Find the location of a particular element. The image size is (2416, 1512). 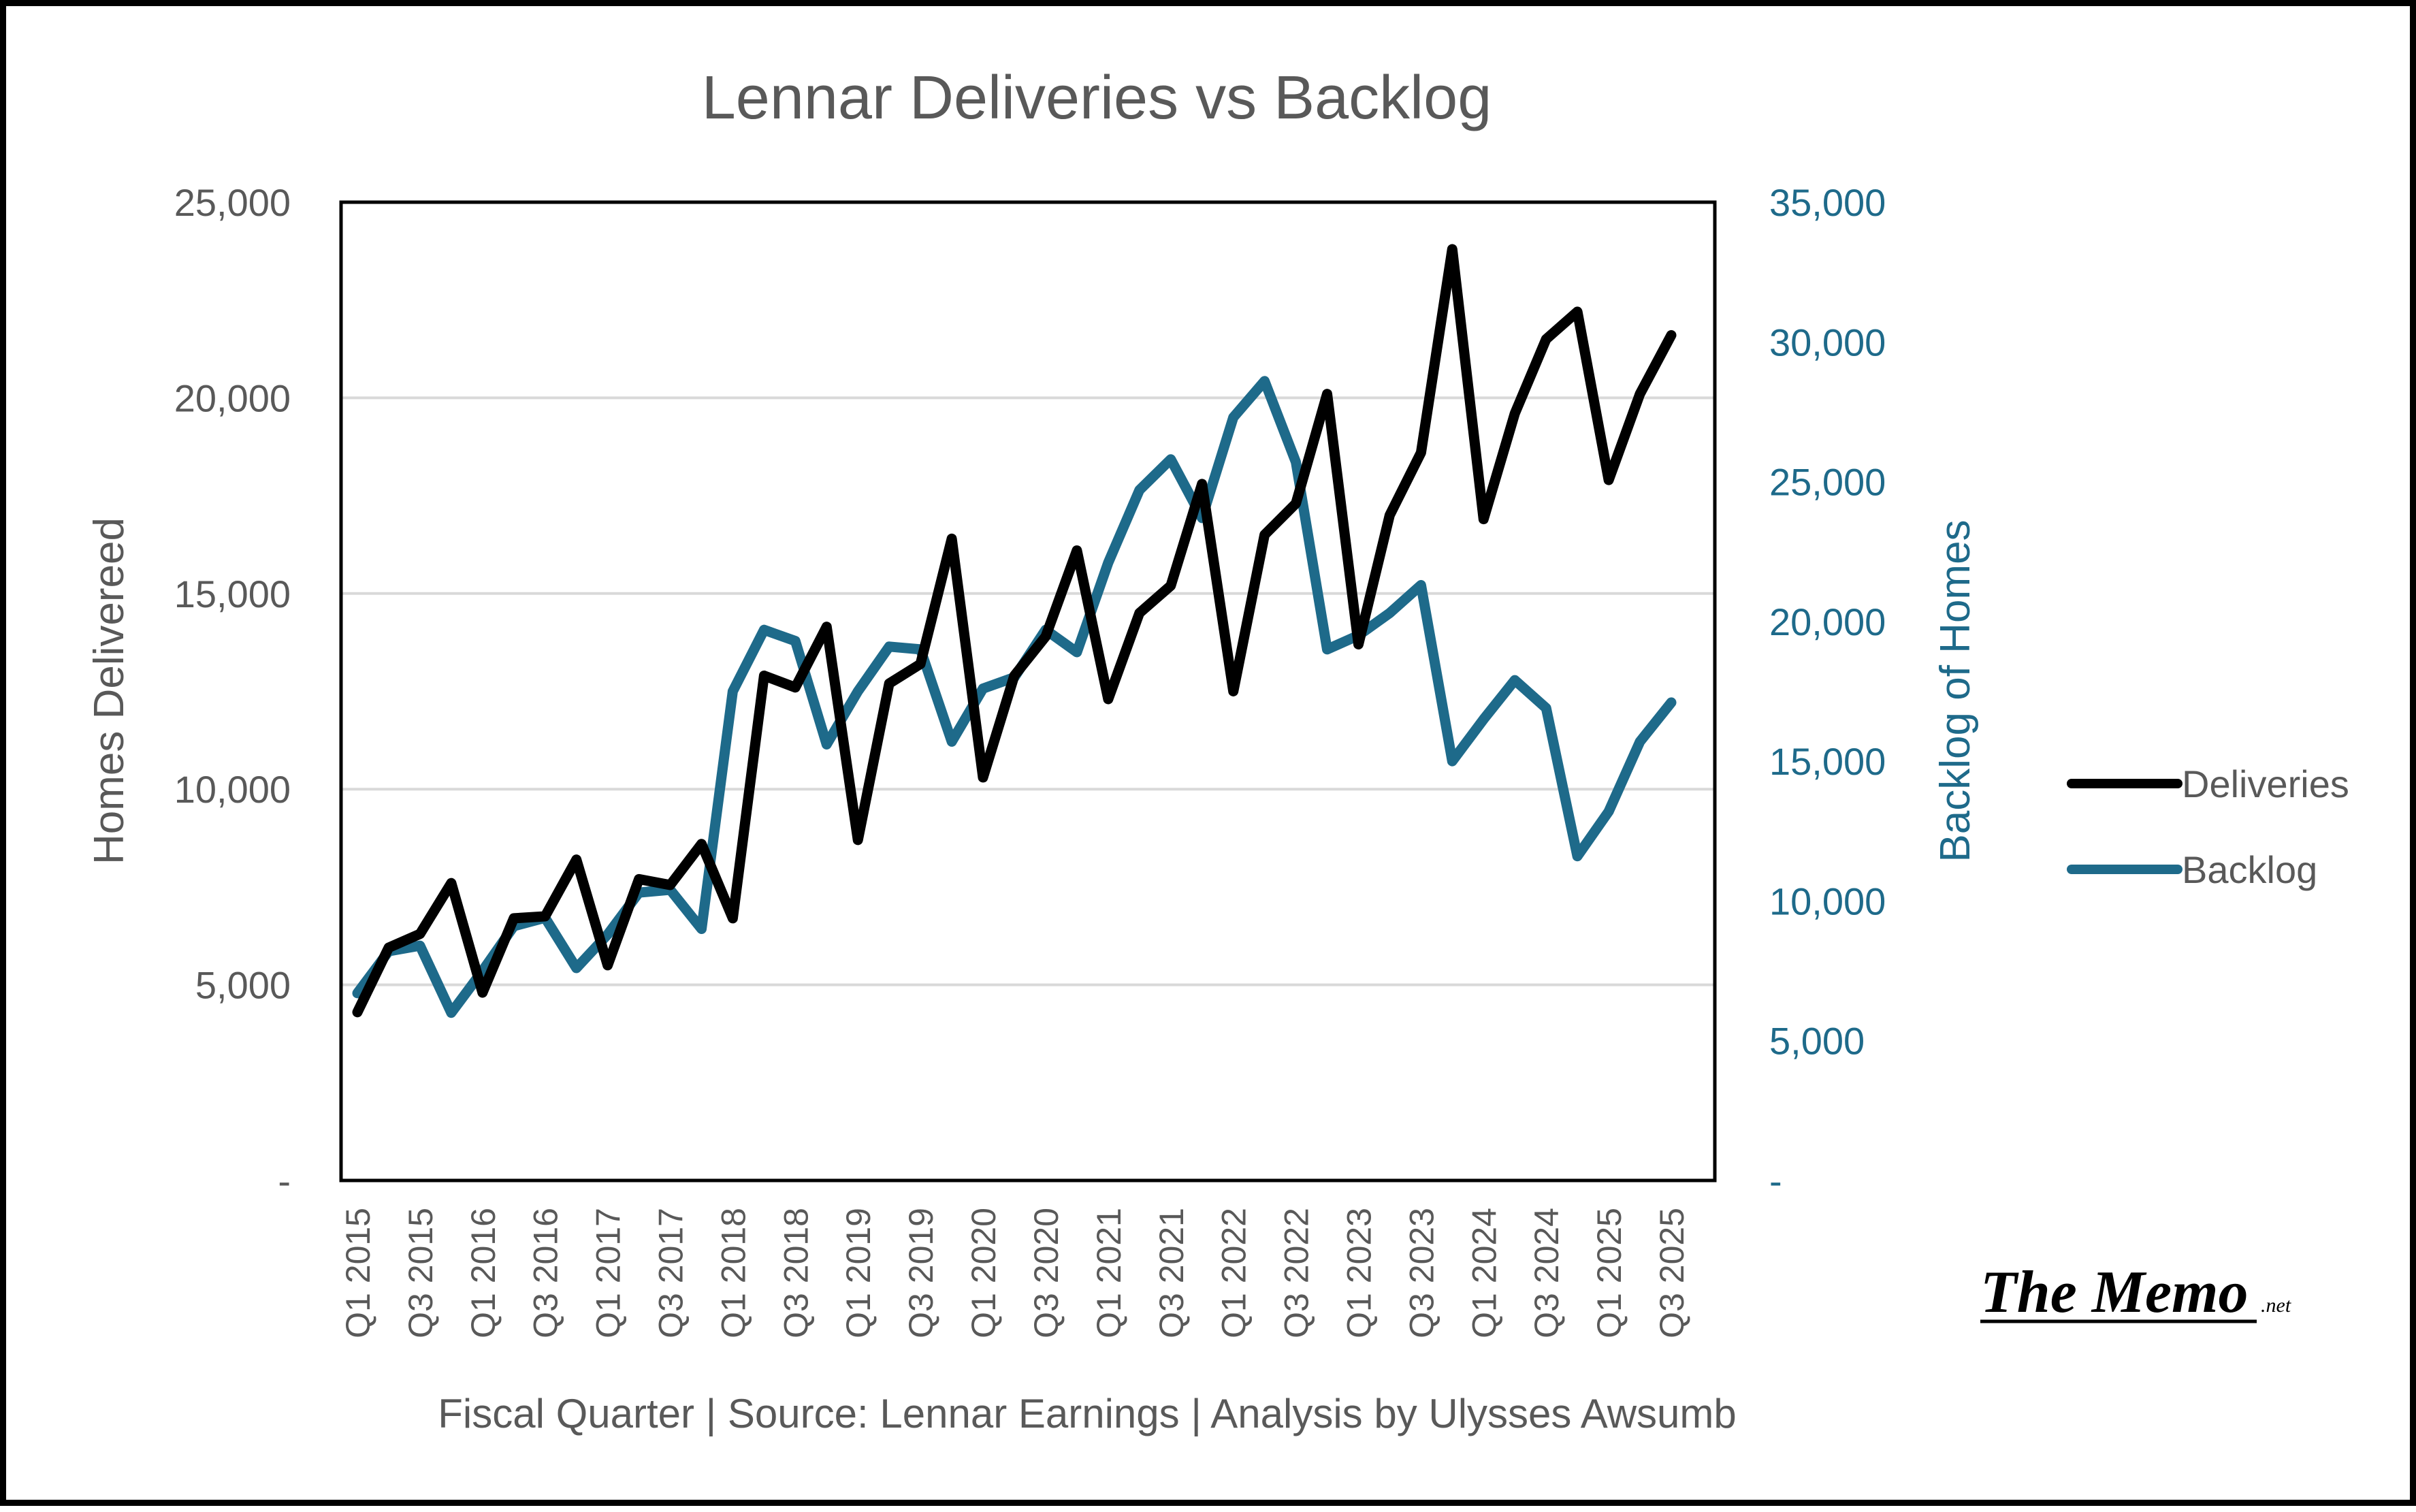

x-tick-label: Q3 2024 is located at coordinates (1547, 1273).